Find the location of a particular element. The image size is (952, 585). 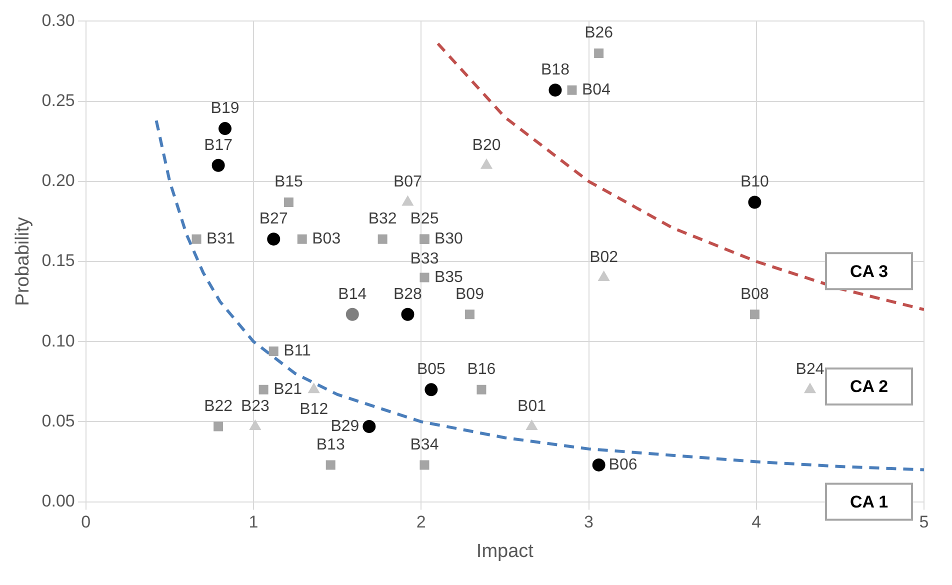

data-label: B03 is located at coordinates (326, 239).